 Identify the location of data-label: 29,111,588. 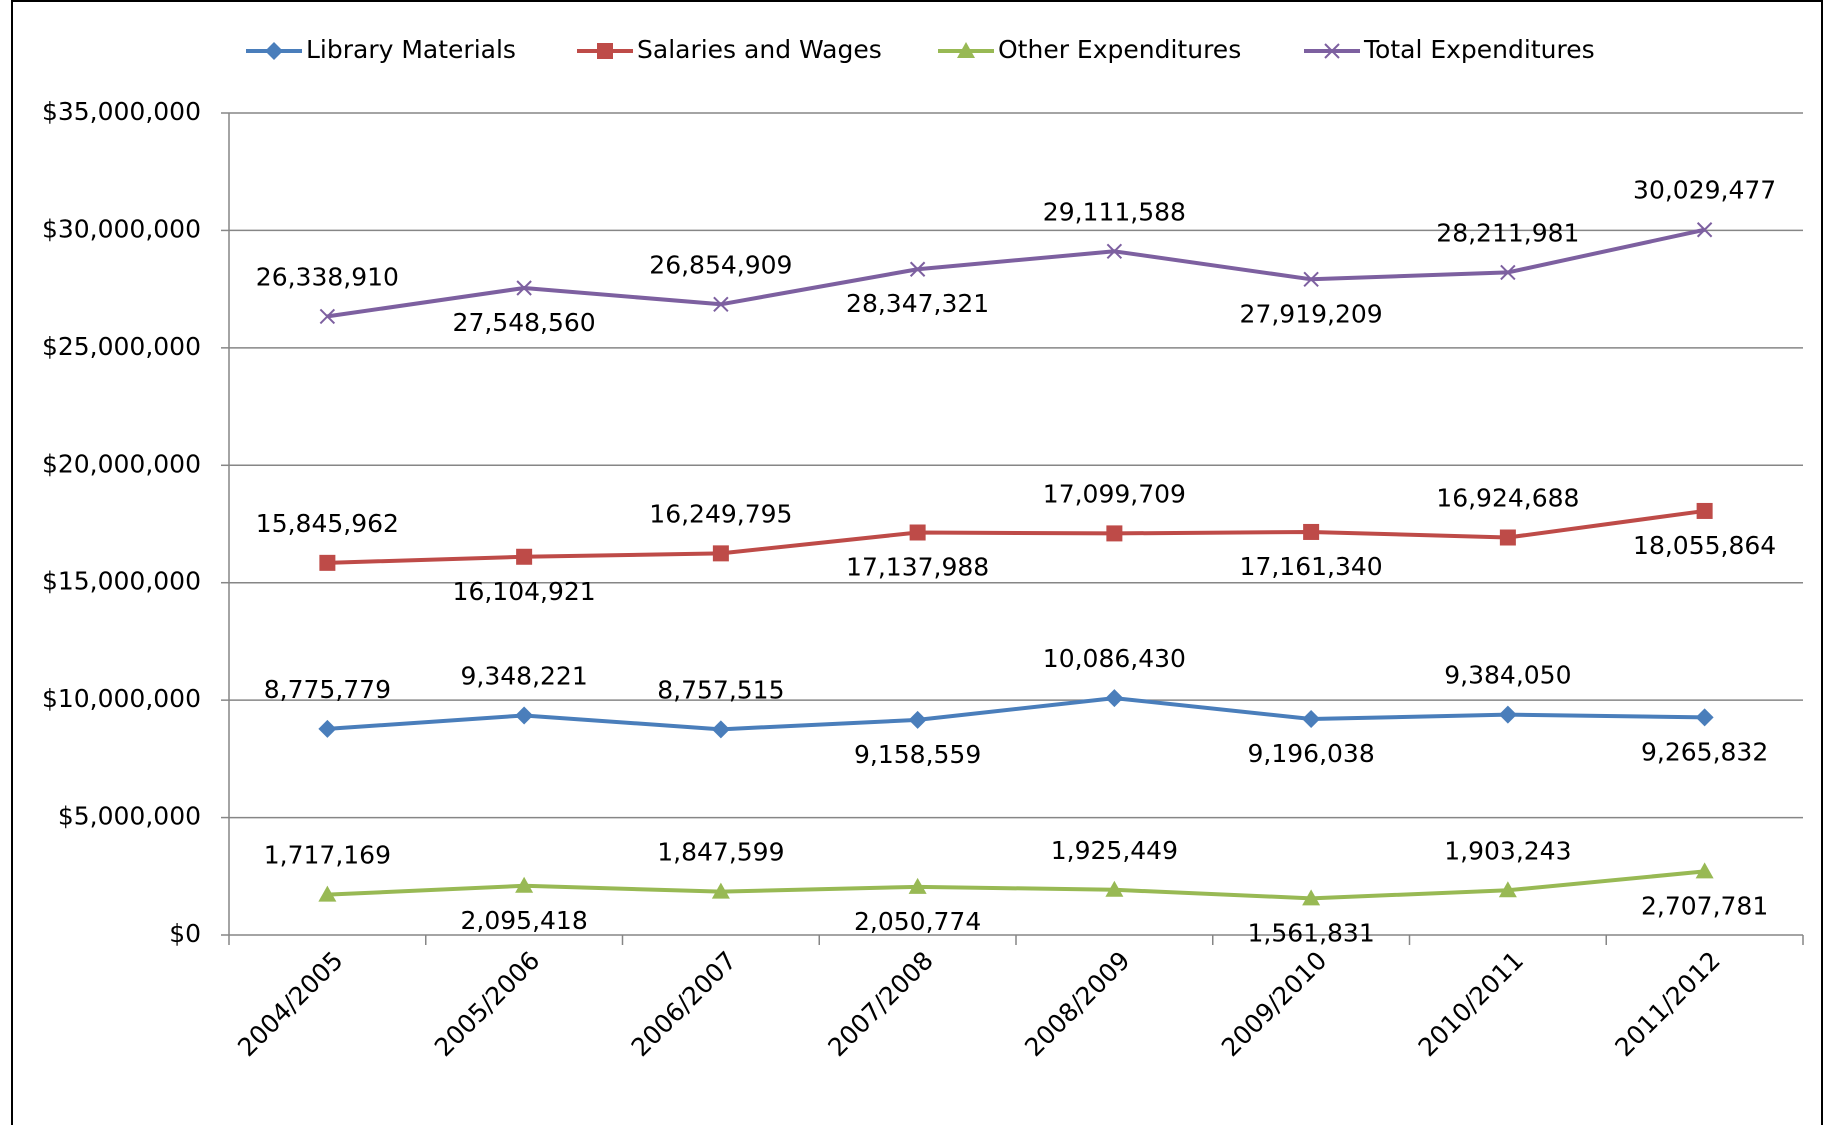
(1114, 211).